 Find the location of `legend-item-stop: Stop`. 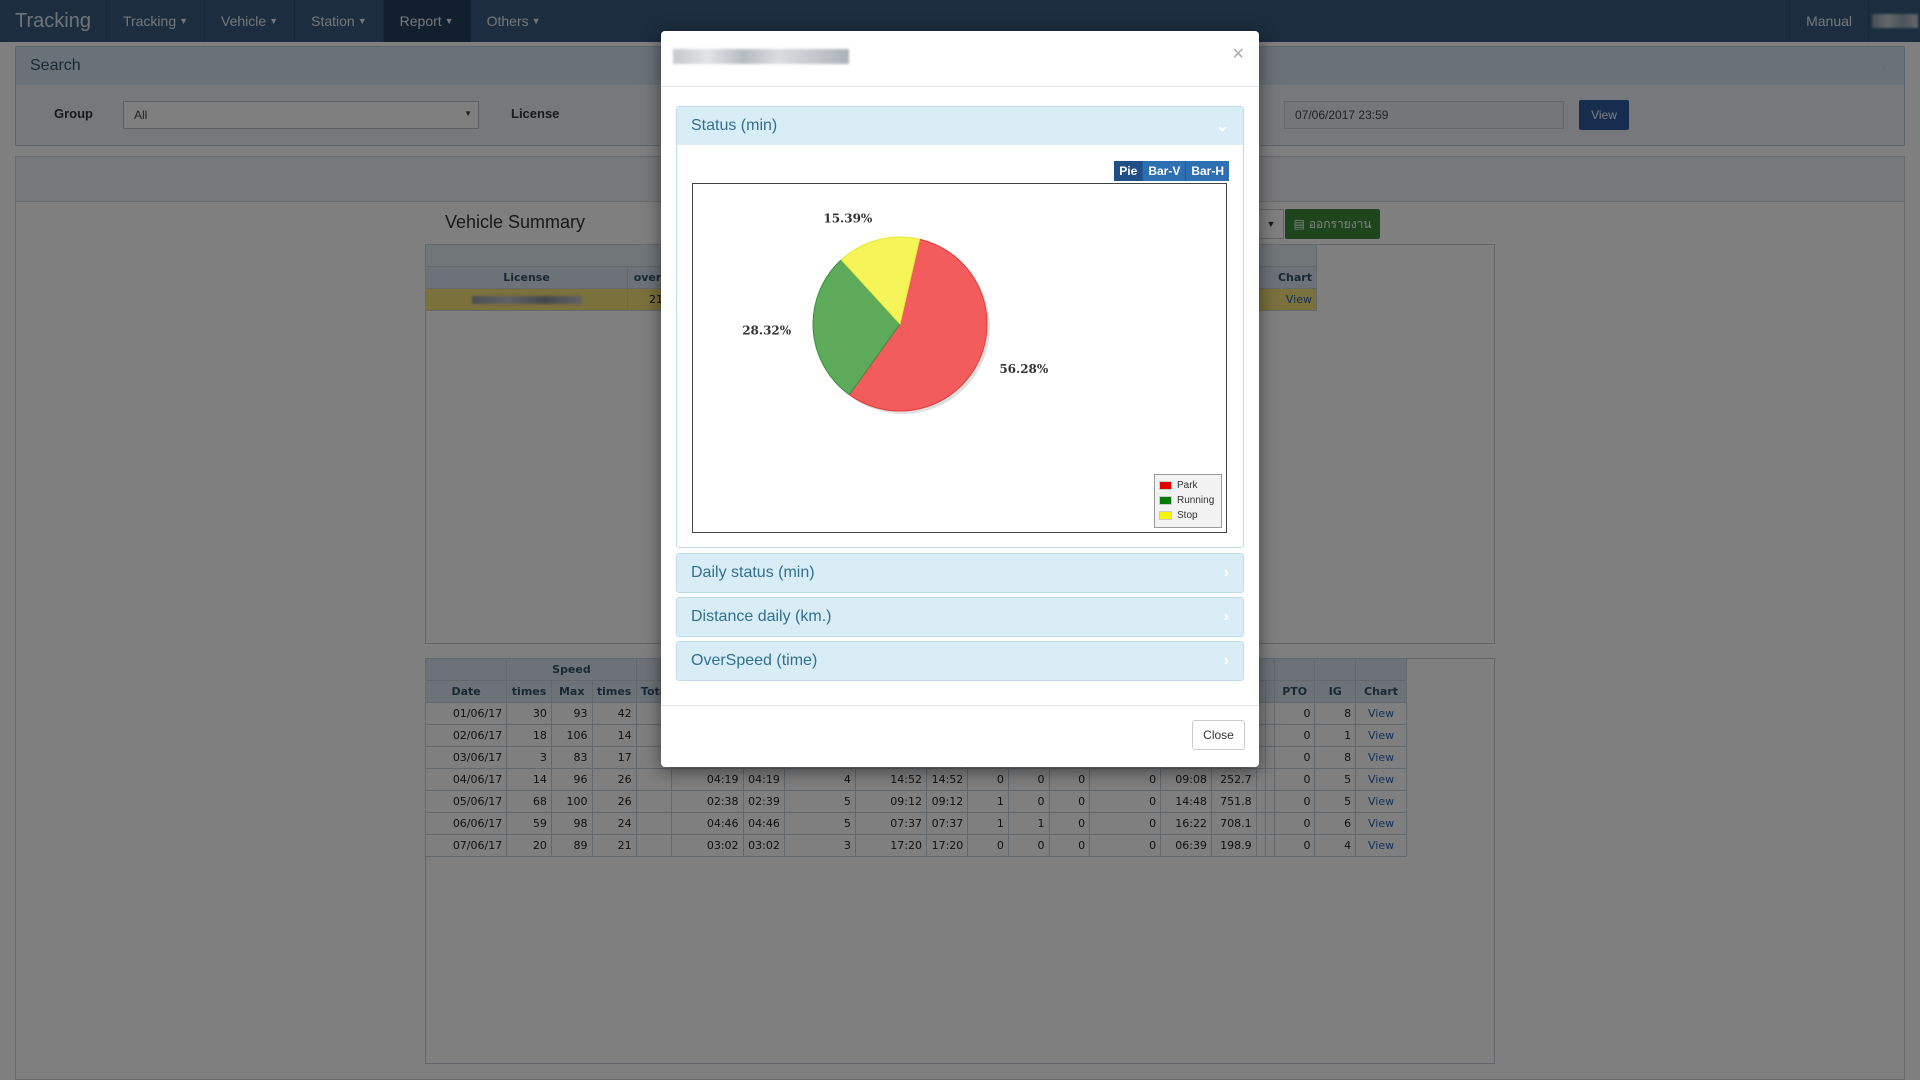

legend-item-stop: Stop is located at coordinates (1188, 515).